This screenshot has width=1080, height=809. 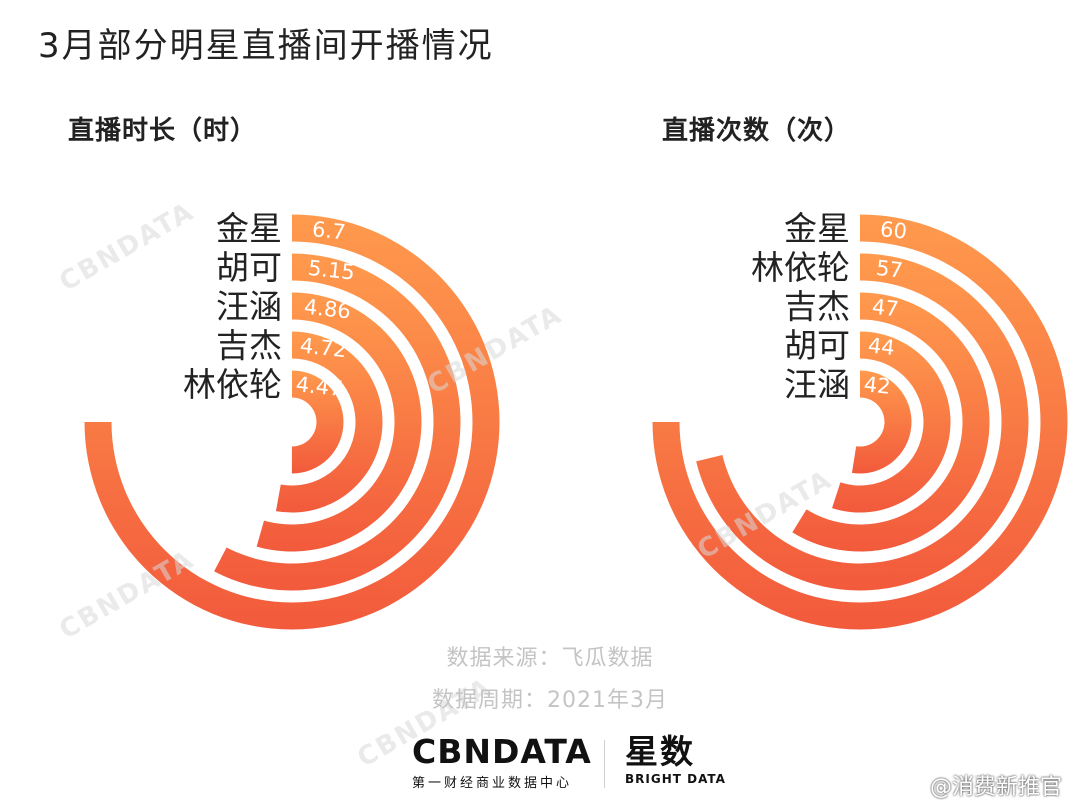 I want to click on bright-data-logo: 星数 BRIGHT DATA, so click(x=675, y=759).